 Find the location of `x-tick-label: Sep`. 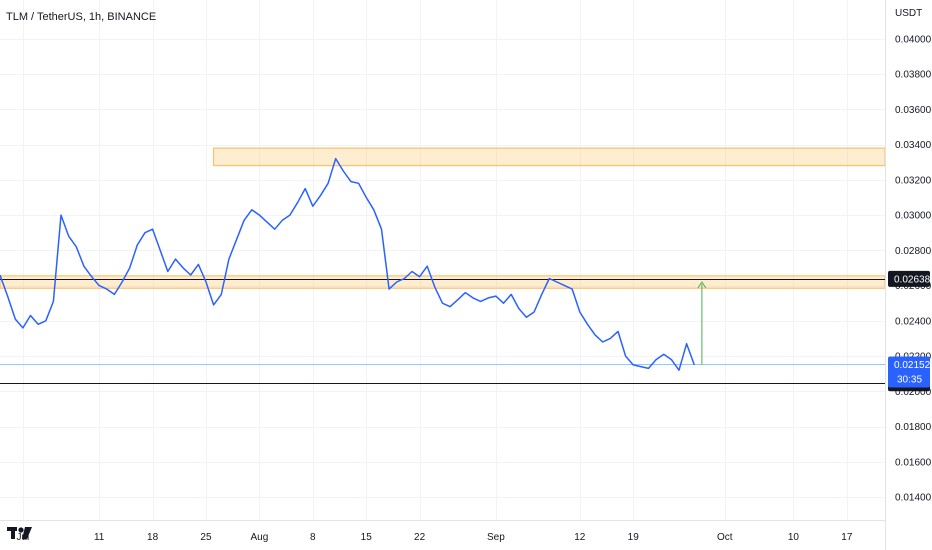

x-tick-label: Sep is located at coordinates (496, 537).